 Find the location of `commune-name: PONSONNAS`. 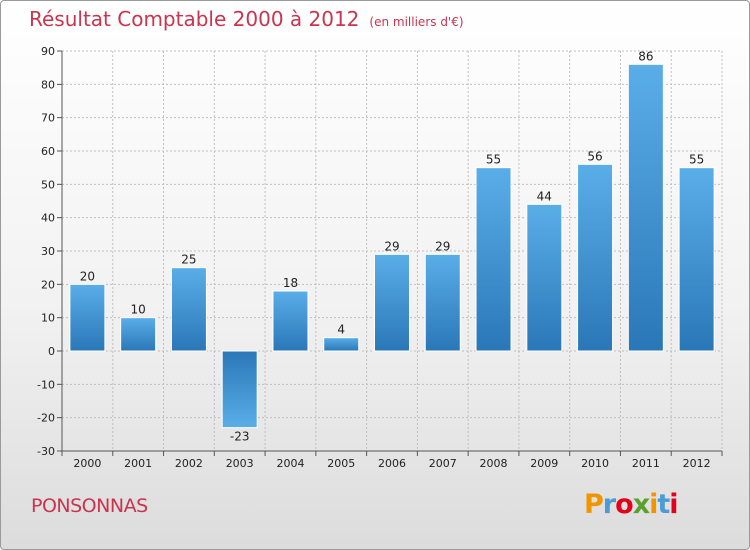

commune-name: PONSONNAS is located at coordinates (89, 506).